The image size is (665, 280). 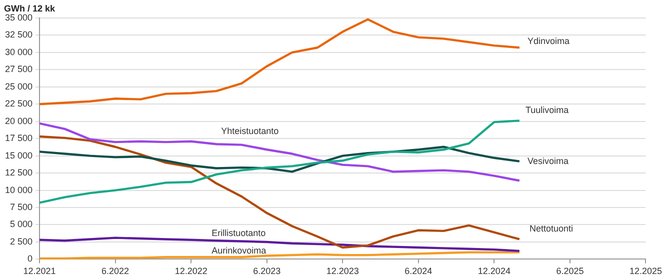 What do you see at coordinates (18, 189) in the screenshot?
I see `y-tick-label: 10 000` at bounding box center [18, 189].